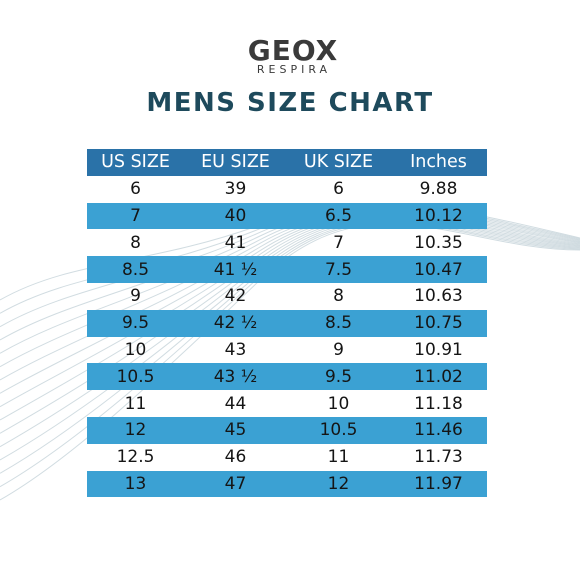 The width and height of the screenshot is (580, 580). What do you see at coordinates (338, 403) in the screenshot?
I see `cell-uk-size: 10` at bounding box center [338, 403].